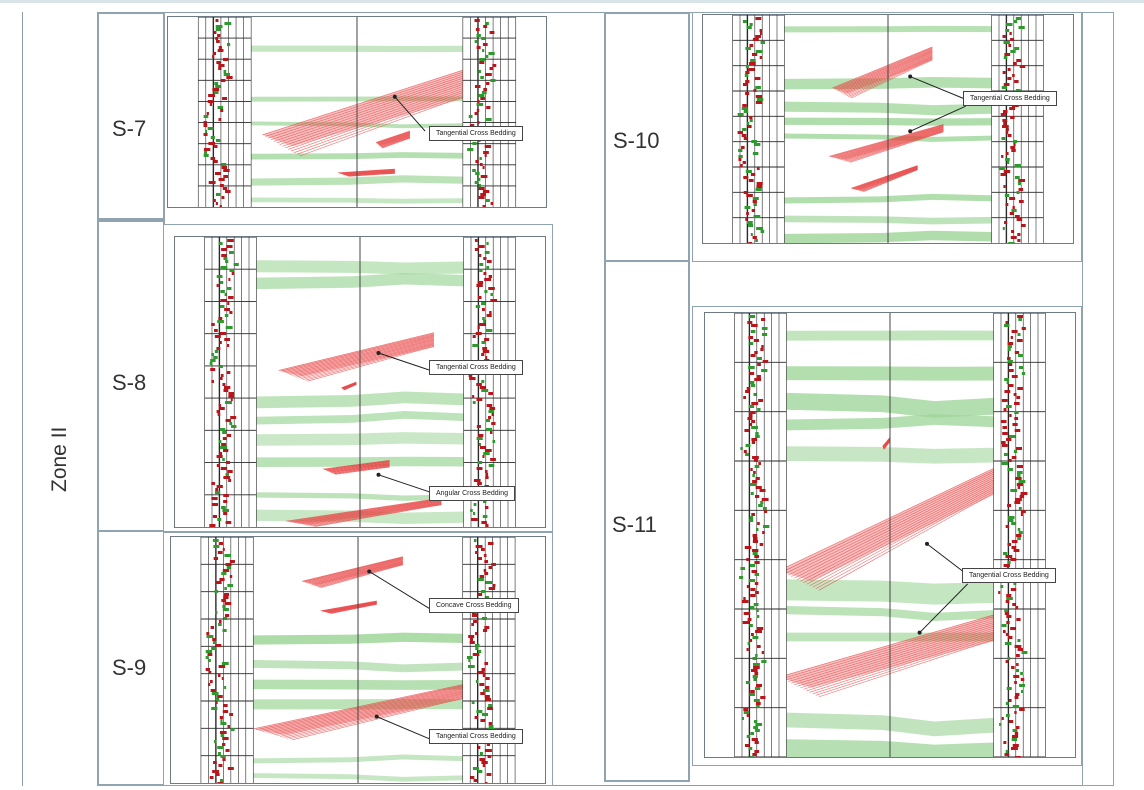 Image resolution: width=1144 pixels, height=790 pixels. I want to click on section-cell-s10, so click(647, 137).